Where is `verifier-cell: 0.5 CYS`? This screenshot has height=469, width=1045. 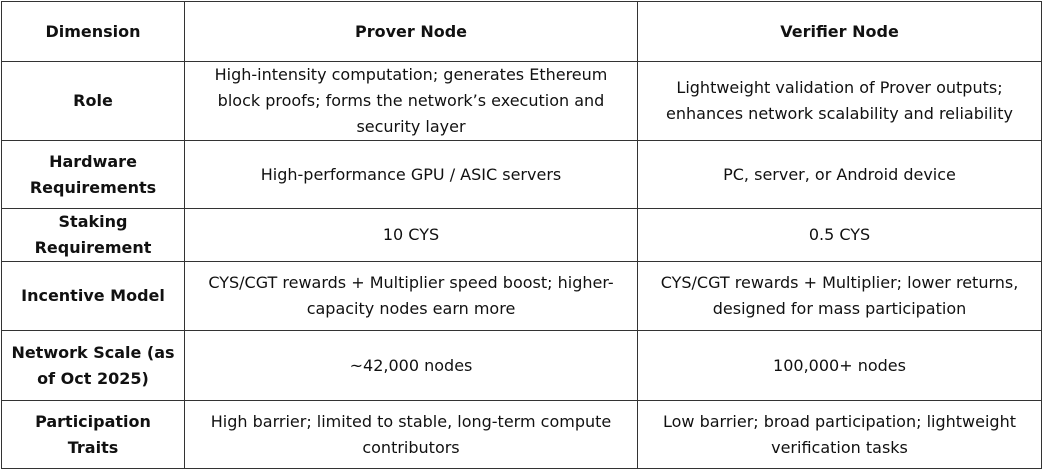 verifier-cell: 0.5 CYS is located at coordinates (839, 235).